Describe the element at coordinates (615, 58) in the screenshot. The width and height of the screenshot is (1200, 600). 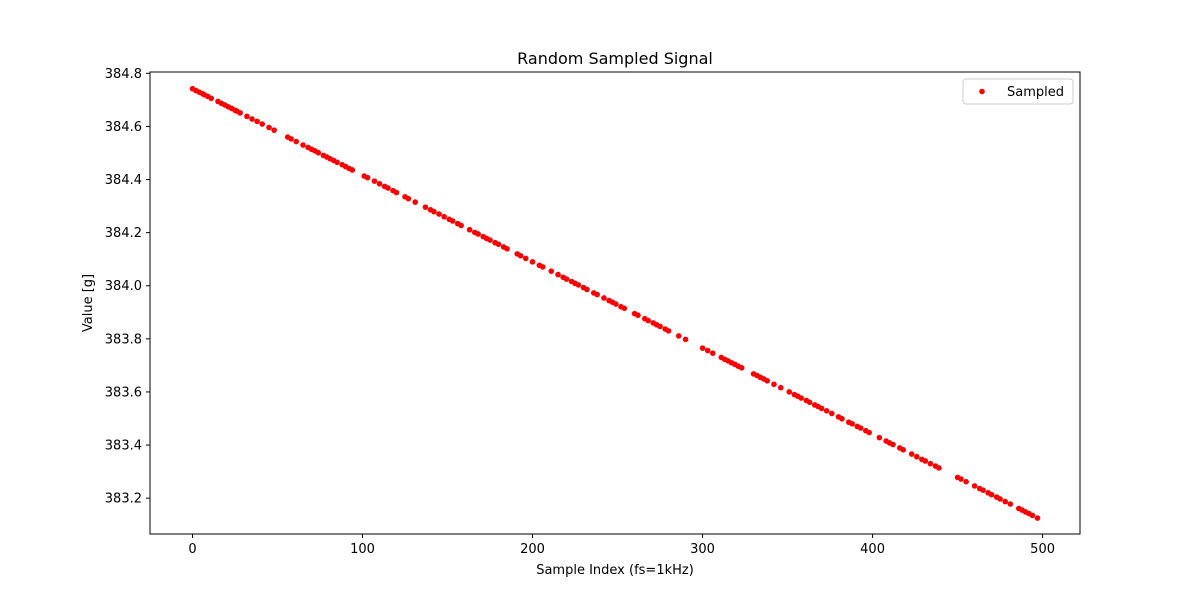
I see `chart-title: Random Sampled Signal` at that location.